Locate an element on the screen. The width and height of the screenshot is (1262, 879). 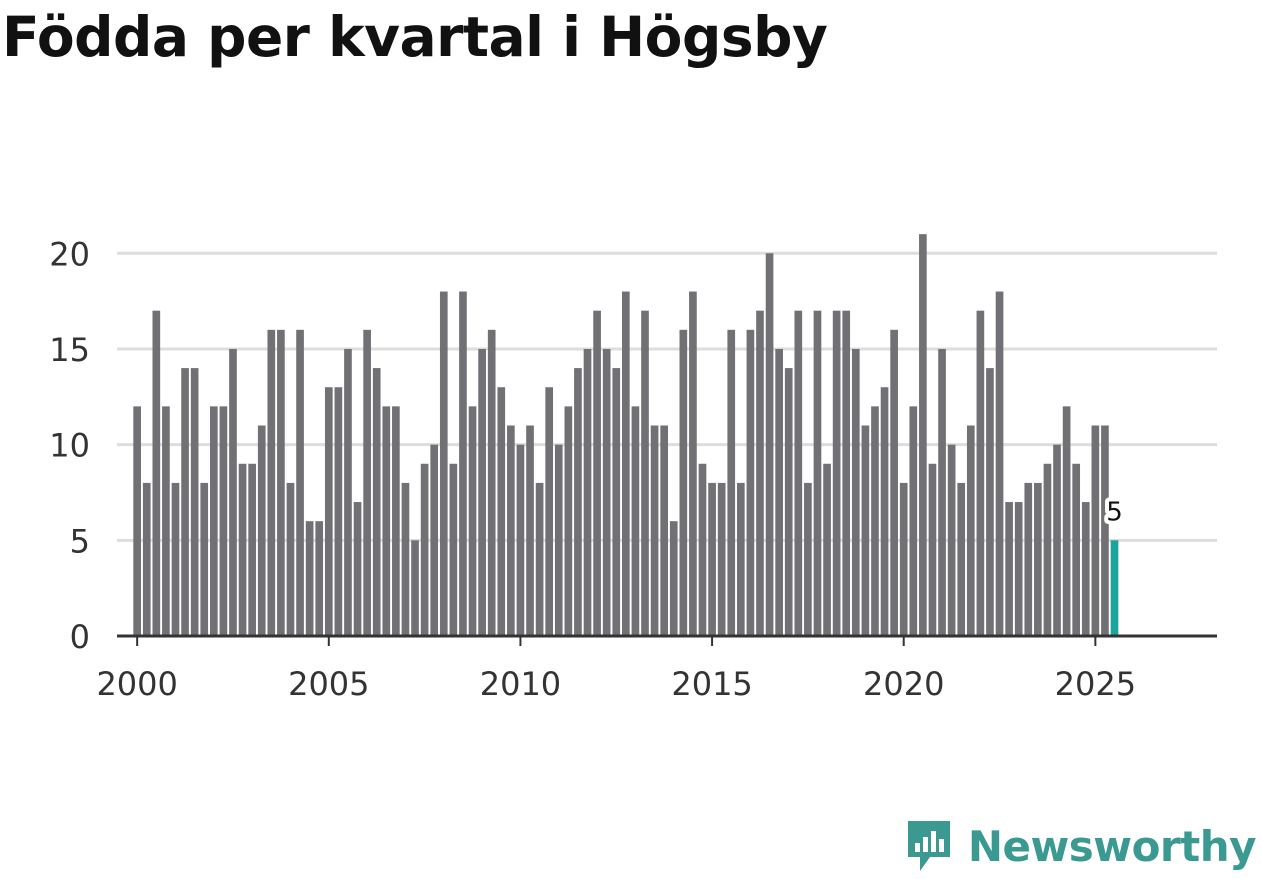
y-tick-label: 20 is located at coordinates (69, 254).